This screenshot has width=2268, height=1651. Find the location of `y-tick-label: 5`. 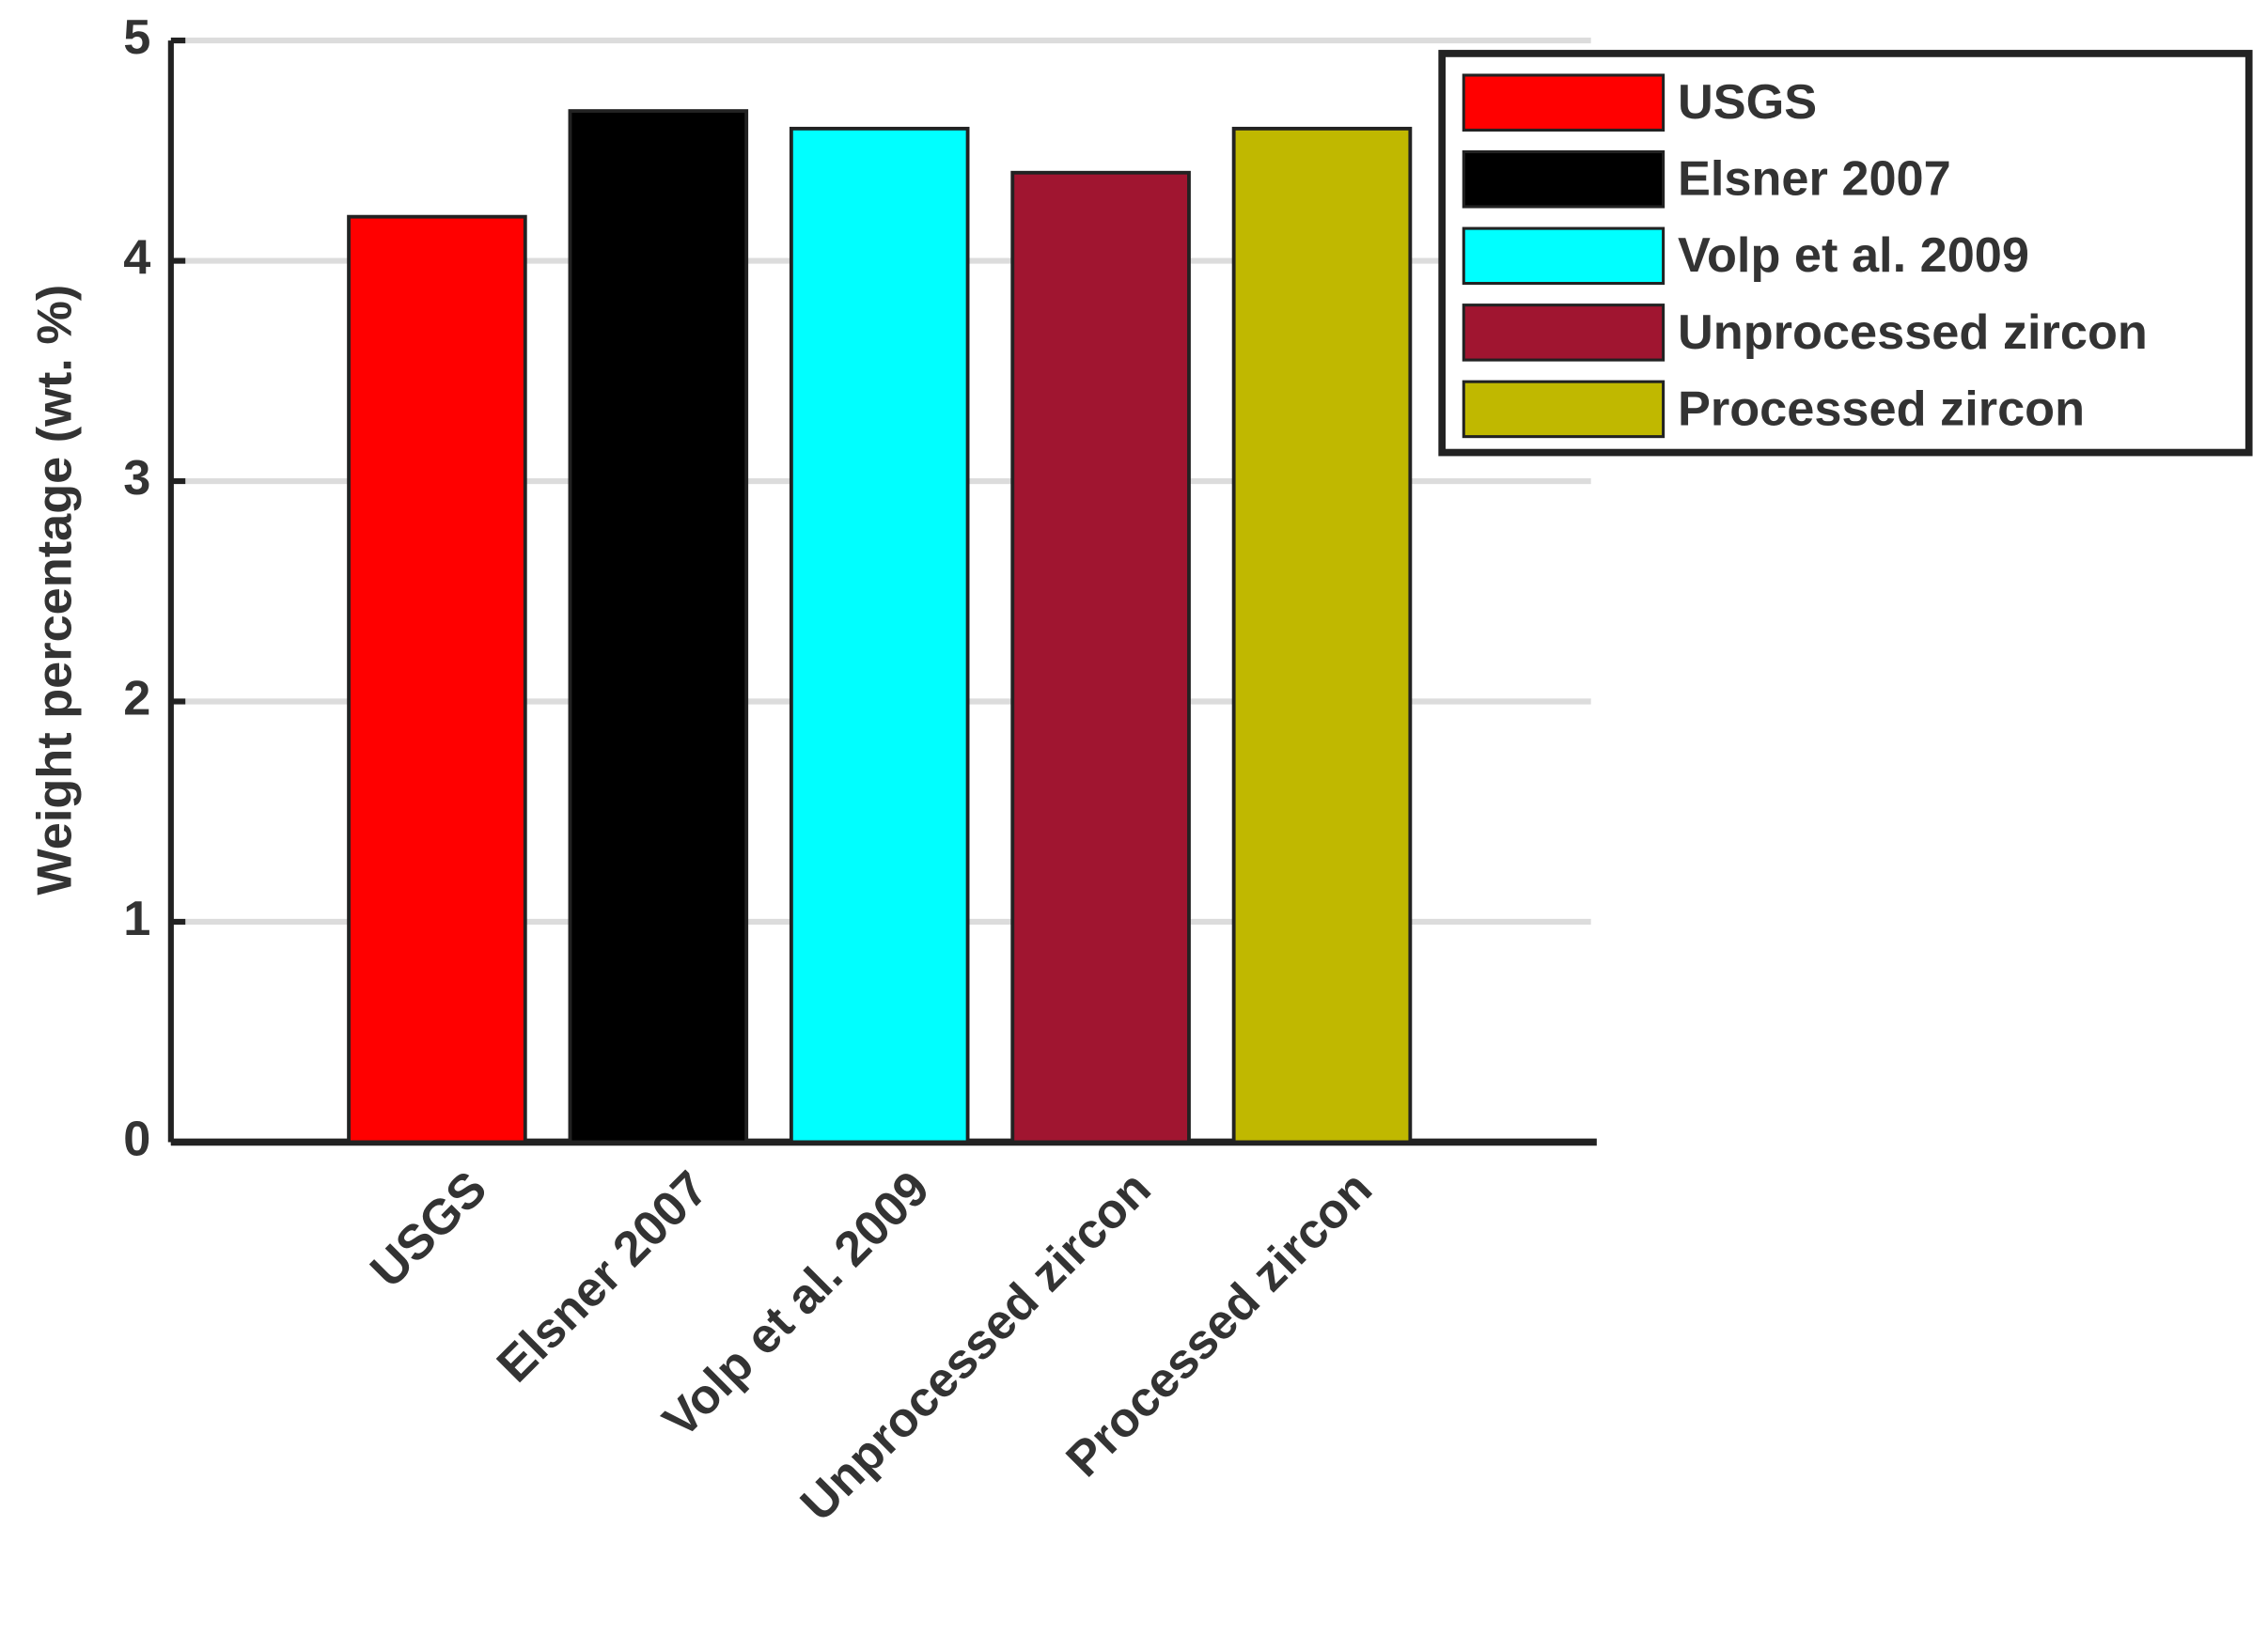

y-tick-label: 5 is located at coordinates (137, 37).